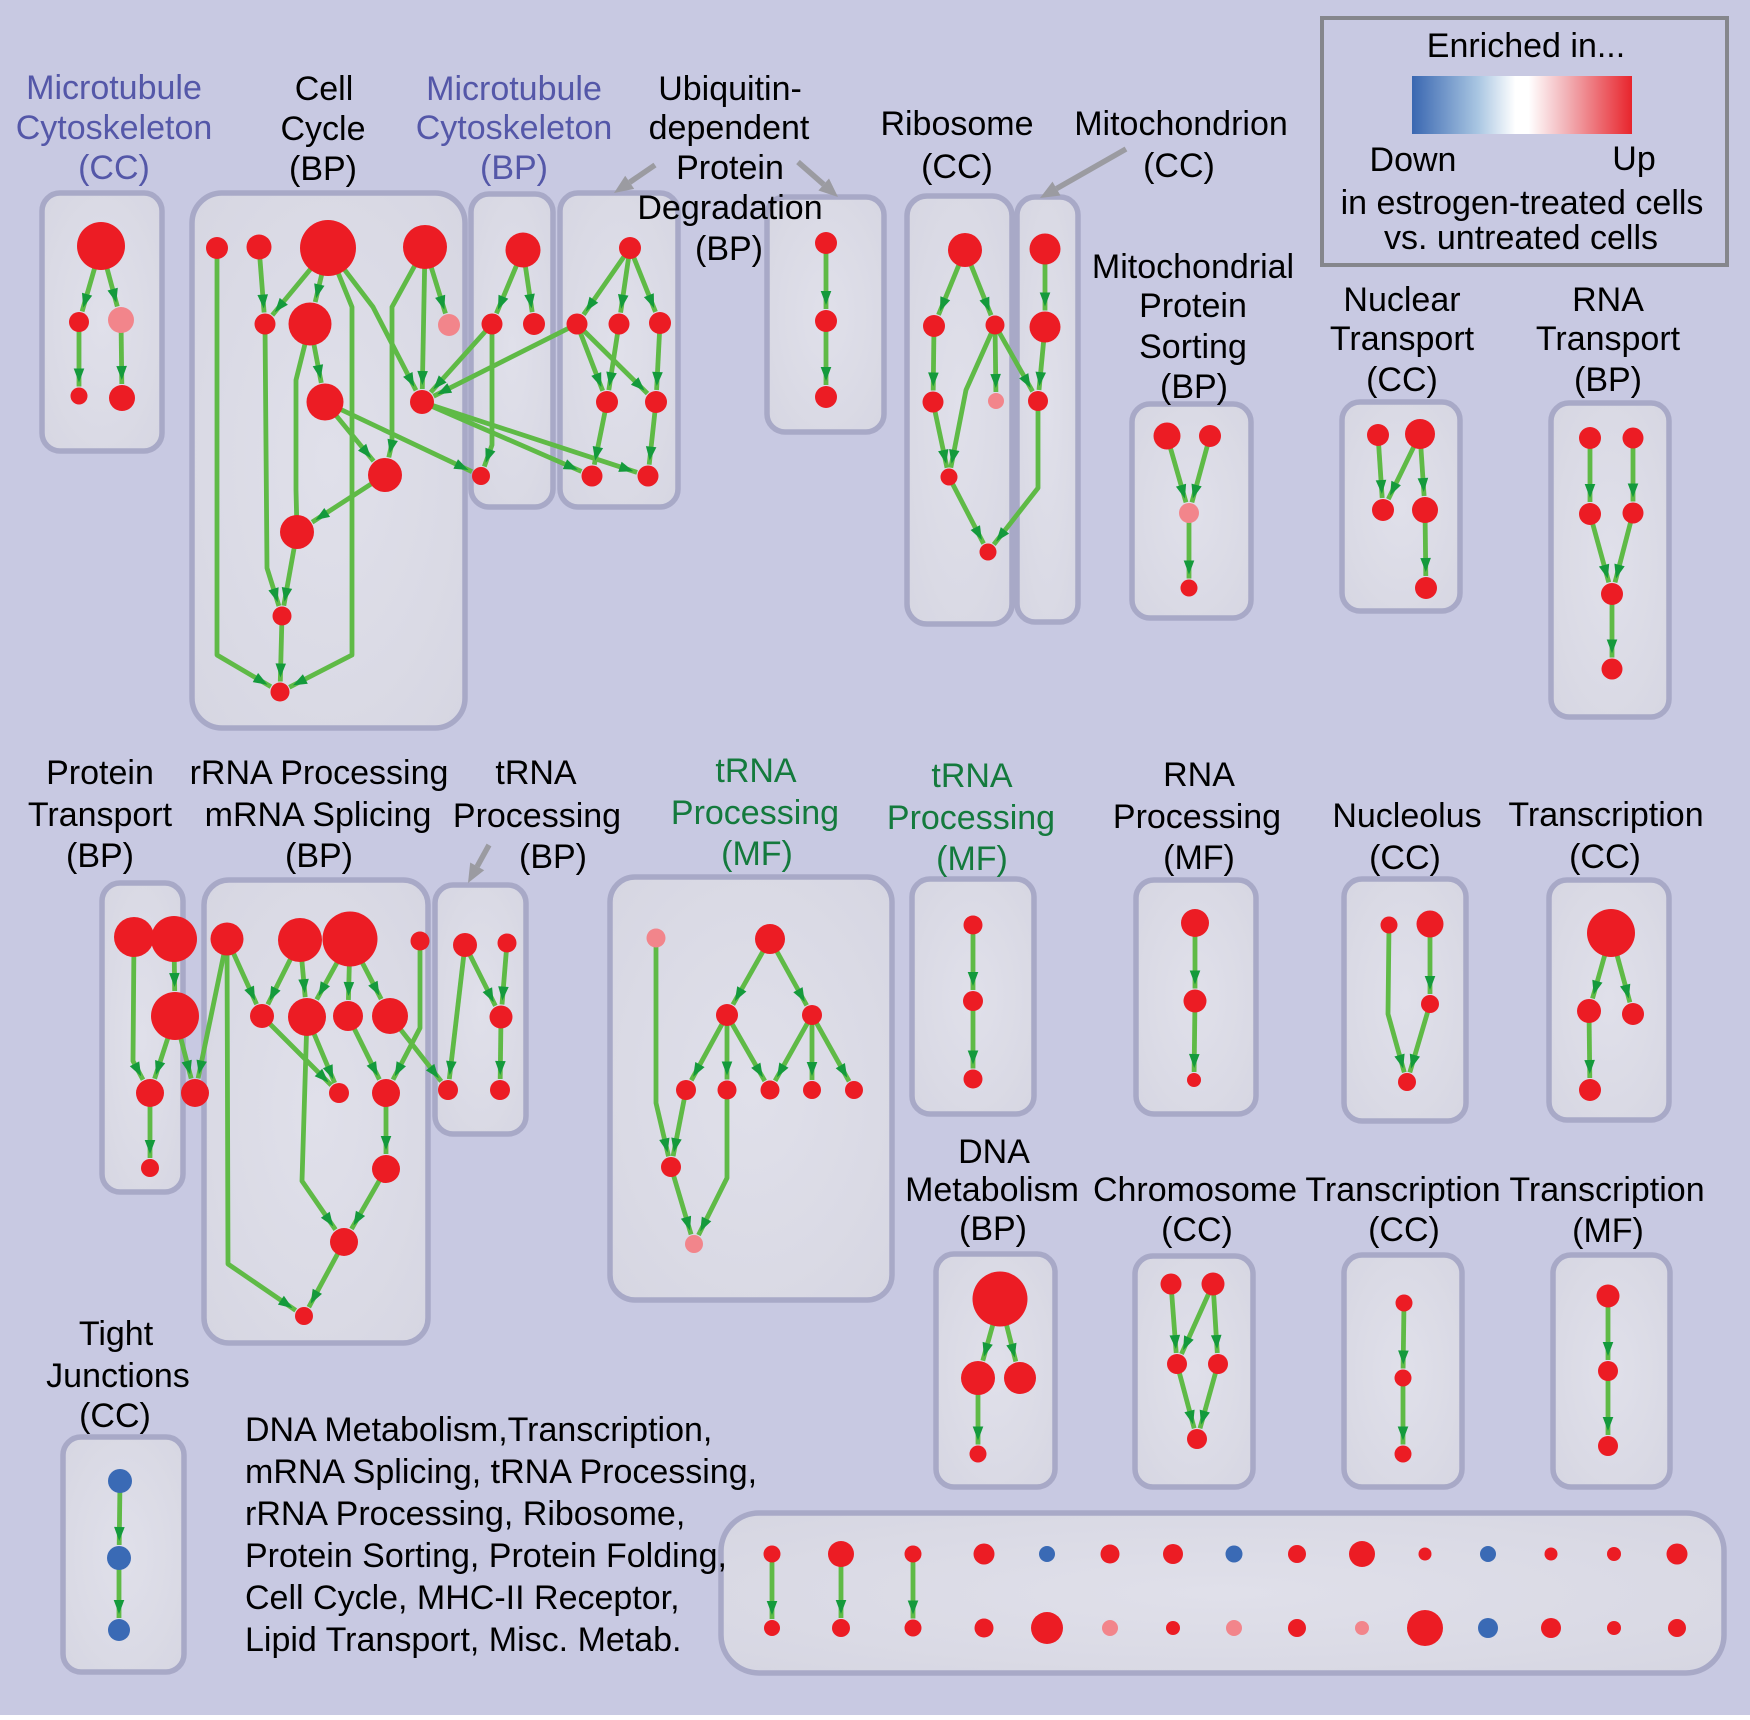  Describe the element at coordinates (994, 1152) in the screenshot. I see `svg-text: DNA` at that location.